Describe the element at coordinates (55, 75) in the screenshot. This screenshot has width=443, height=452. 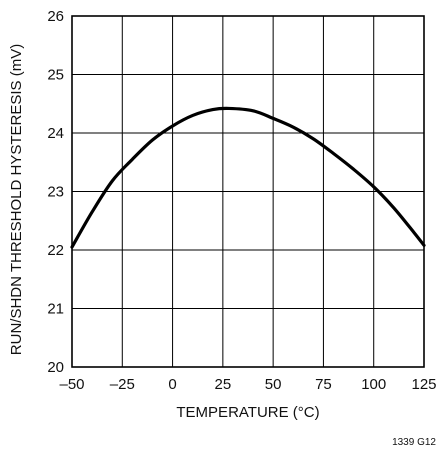
I see `y-tick-label: 25` at that location.